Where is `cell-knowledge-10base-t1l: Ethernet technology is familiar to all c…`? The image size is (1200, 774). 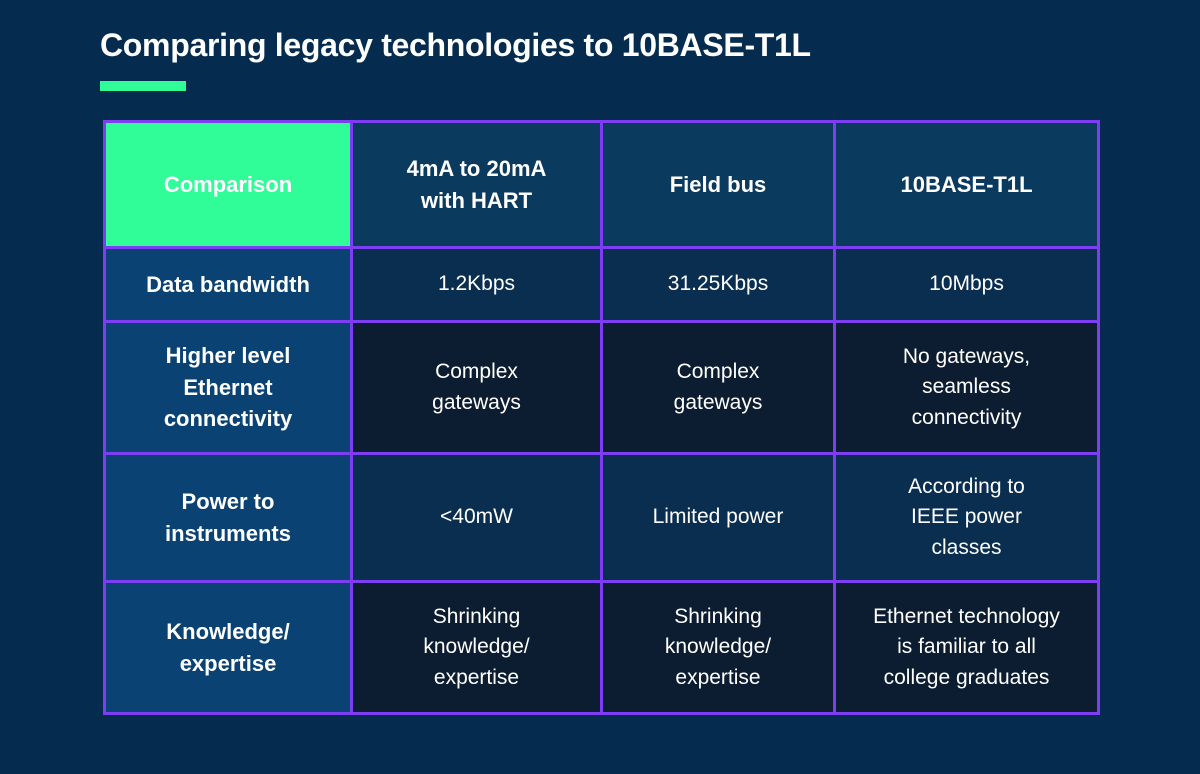
cell-knowledge-10base-t1l: Ethernet technology is familiar to all c… is located at coordinates (966, 647).